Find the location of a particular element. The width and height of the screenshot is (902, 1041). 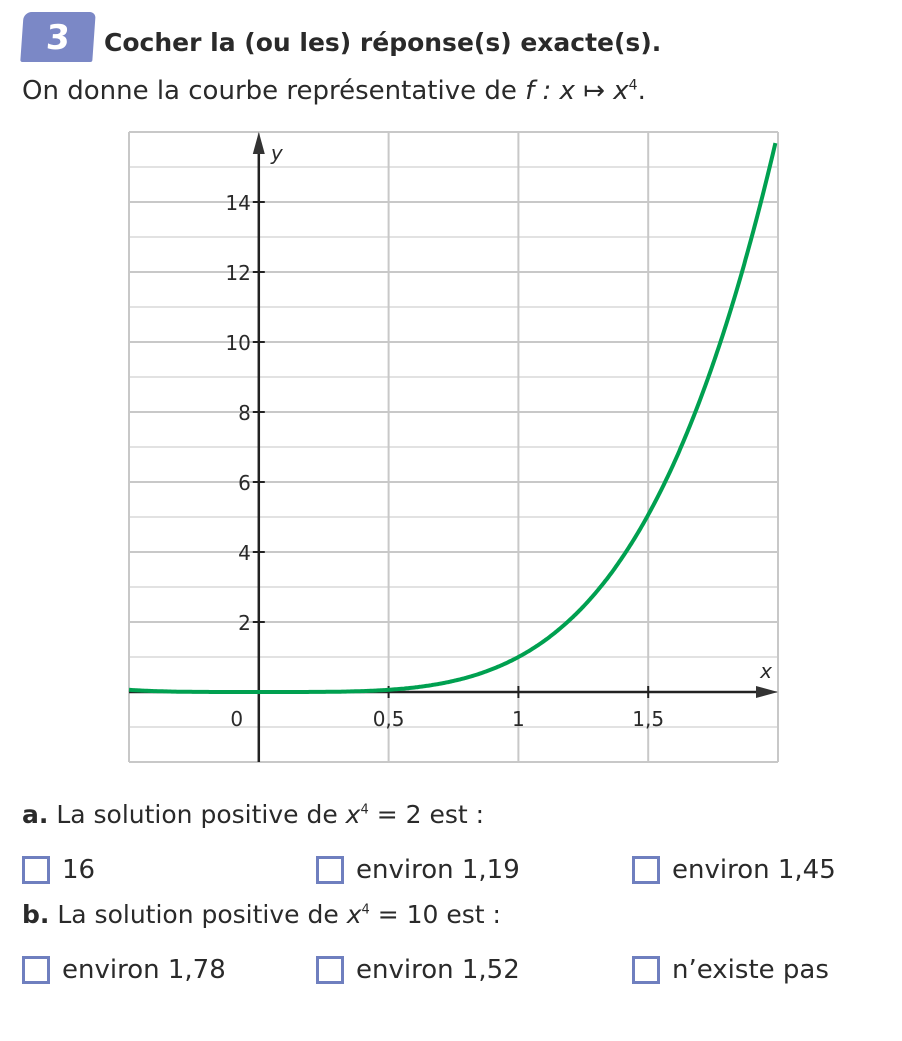

y-tick-label: 8 is located at coordinates (244, 413).